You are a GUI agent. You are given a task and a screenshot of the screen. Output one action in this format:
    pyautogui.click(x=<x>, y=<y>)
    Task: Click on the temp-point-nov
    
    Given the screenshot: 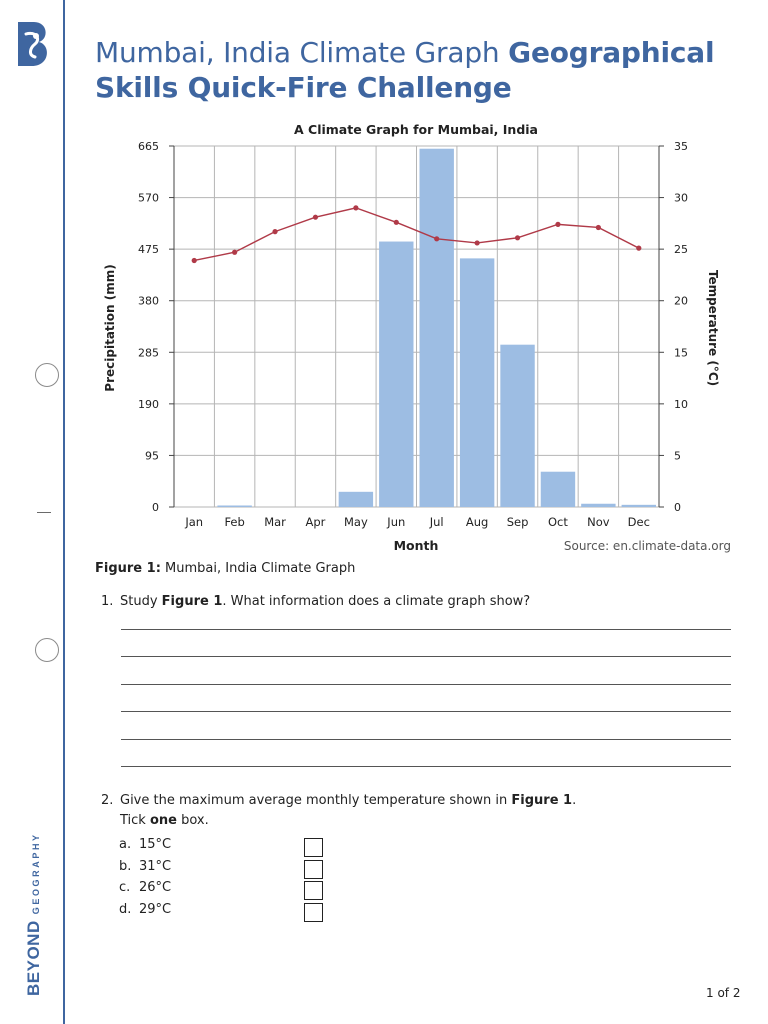 What is the action you would take?
    pyautogui.click(x=598, y=227)
    